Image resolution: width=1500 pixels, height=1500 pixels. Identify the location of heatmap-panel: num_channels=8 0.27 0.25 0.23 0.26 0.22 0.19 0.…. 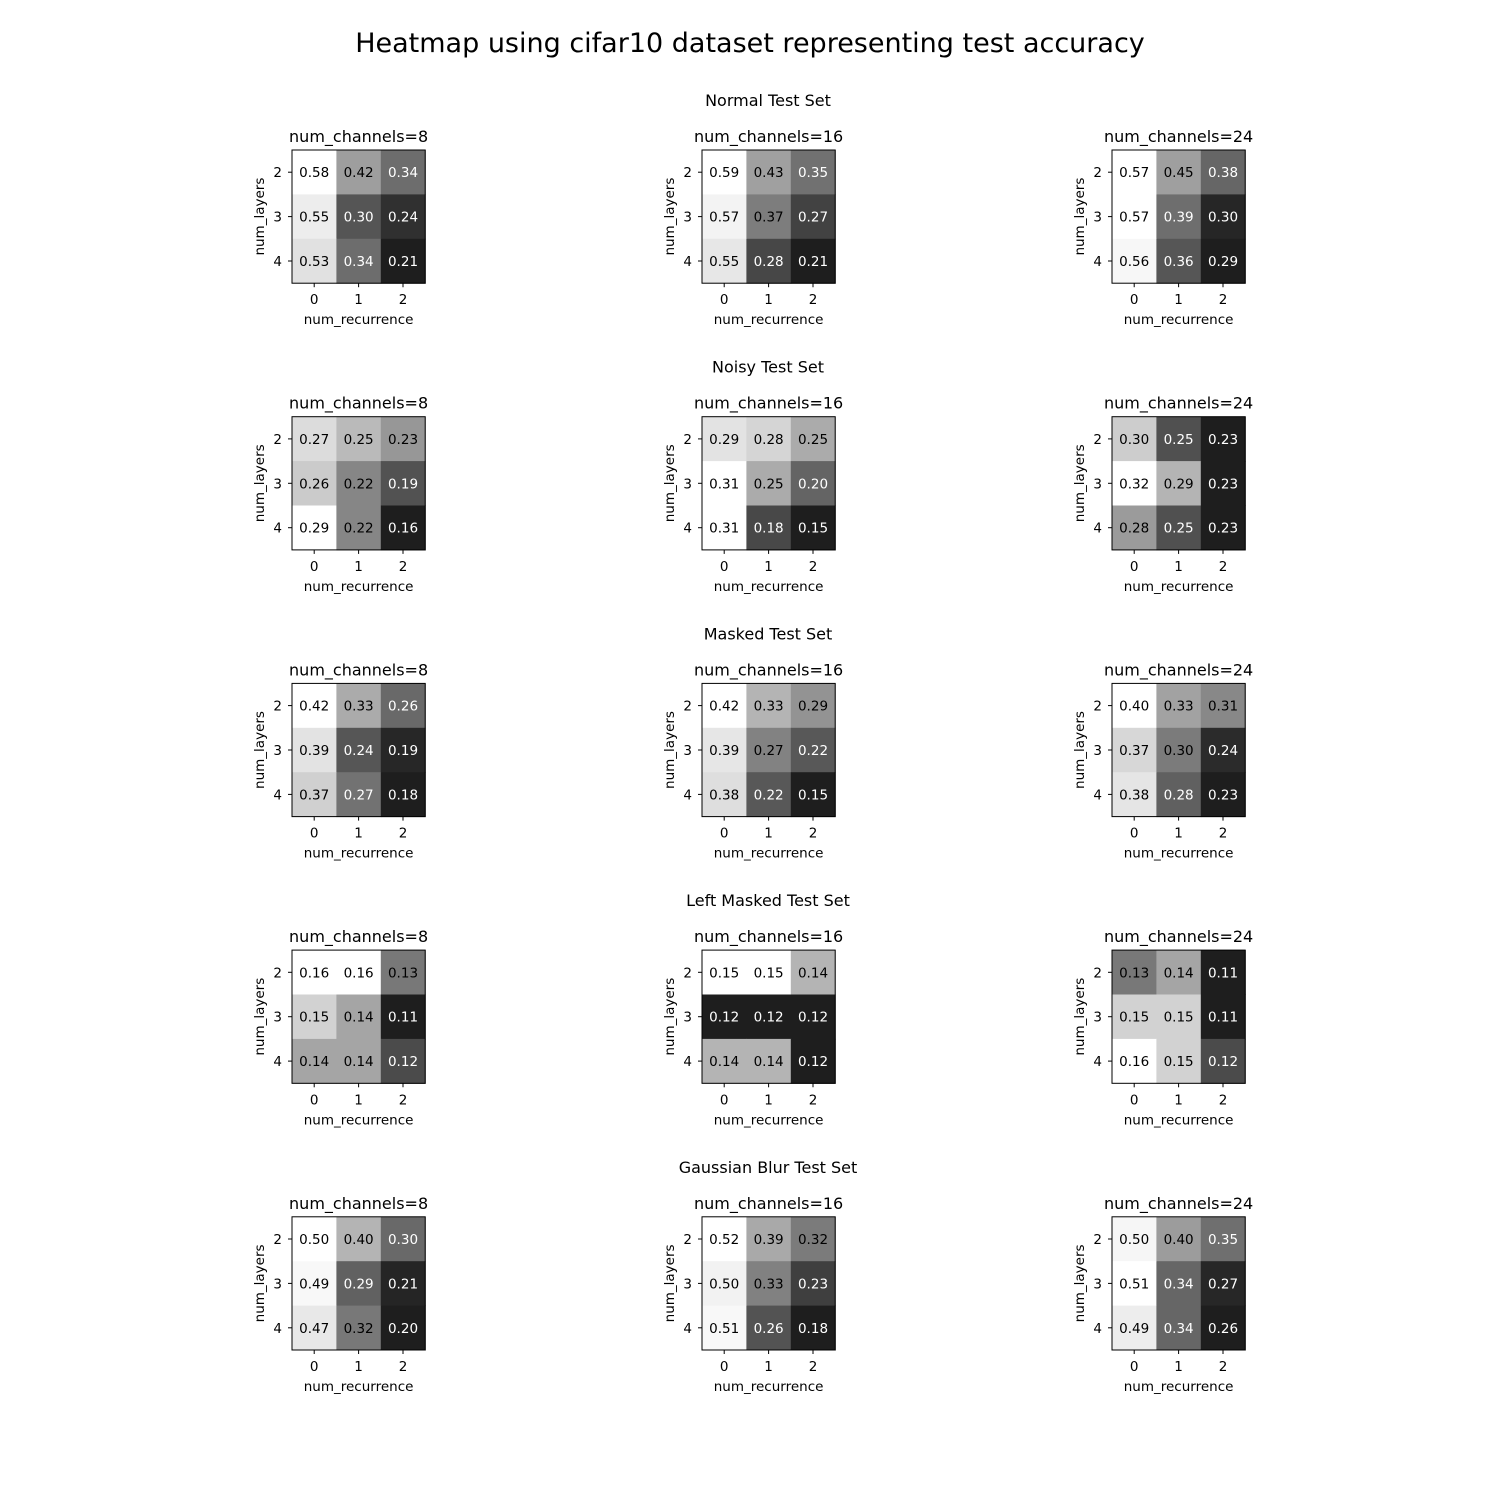
(340, 494).